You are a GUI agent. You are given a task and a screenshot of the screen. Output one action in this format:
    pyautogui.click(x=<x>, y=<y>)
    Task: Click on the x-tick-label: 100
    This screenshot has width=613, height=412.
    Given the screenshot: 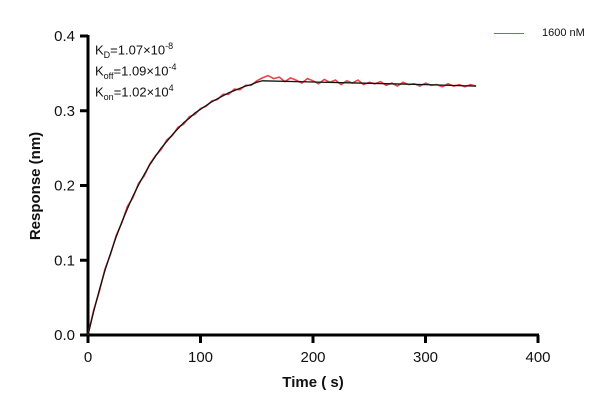 What is the action you would take?
    pyautogui.click(x=200, y=357)
    